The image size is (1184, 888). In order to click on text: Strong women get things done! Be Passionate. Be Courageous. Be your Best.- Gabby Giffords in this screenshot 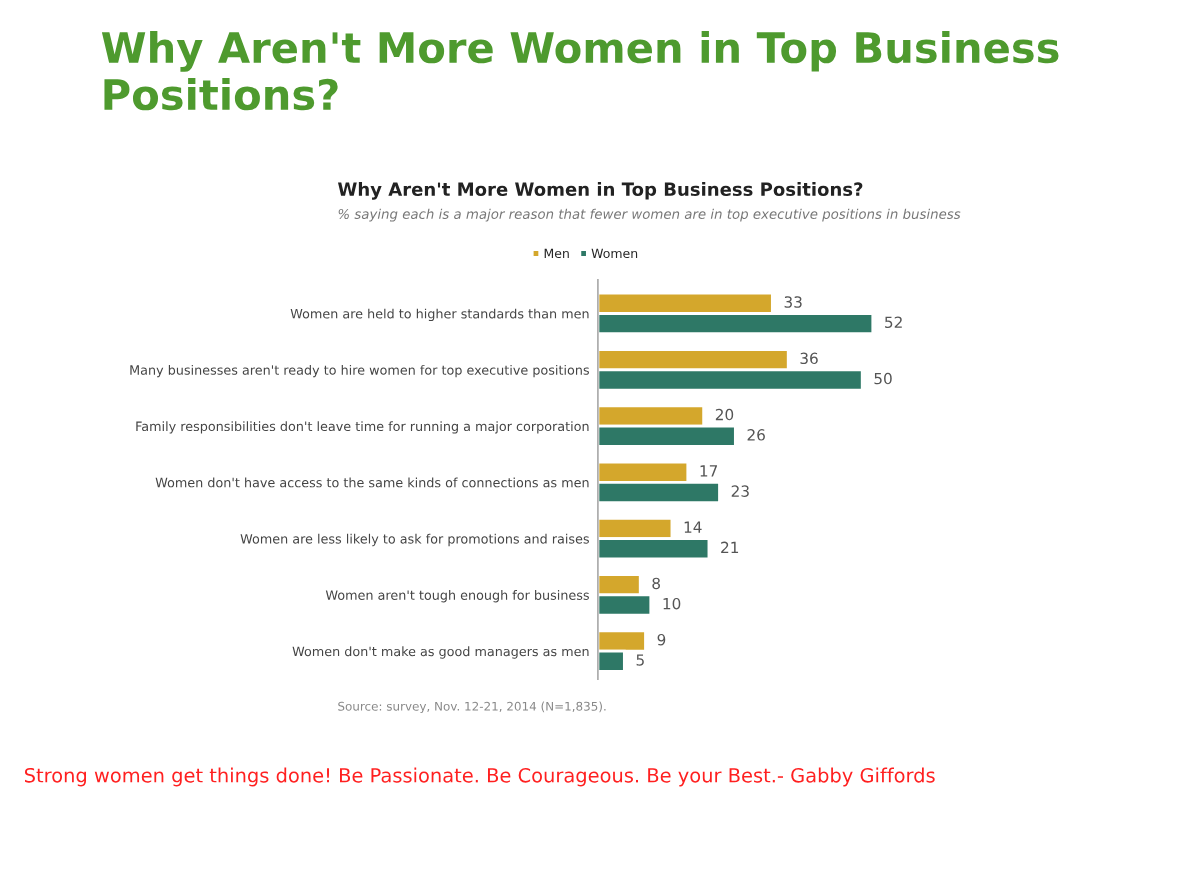, I will do `click(479, 777)`.